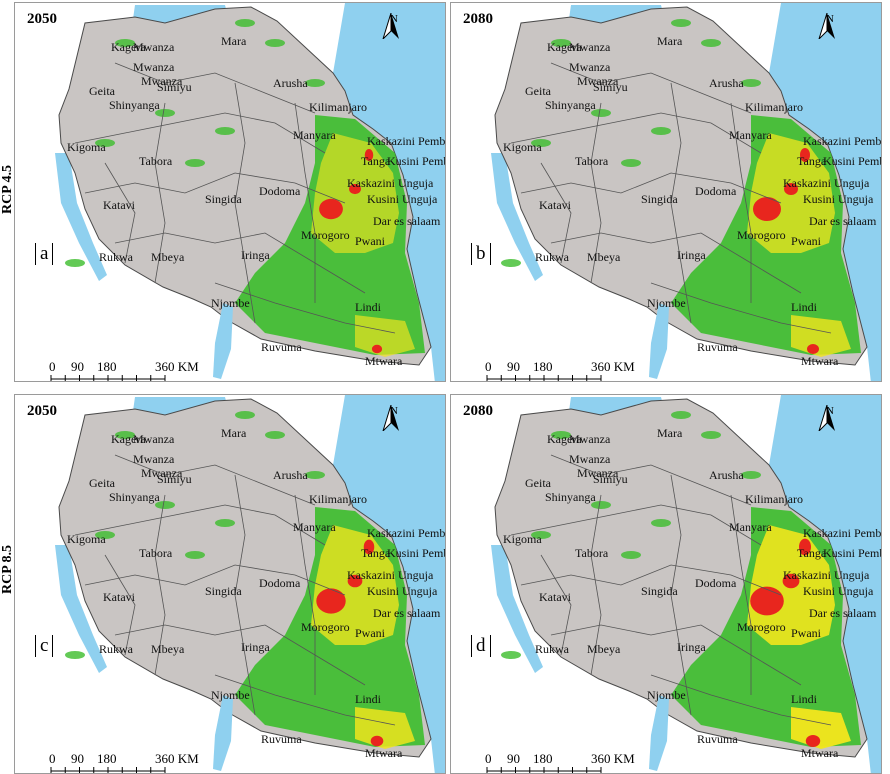 The image size is (890, 774). What do you see at coordinates (750, 527) in the screenshot?
I see `region-label: Manyara` at bounding box center [750, 527].